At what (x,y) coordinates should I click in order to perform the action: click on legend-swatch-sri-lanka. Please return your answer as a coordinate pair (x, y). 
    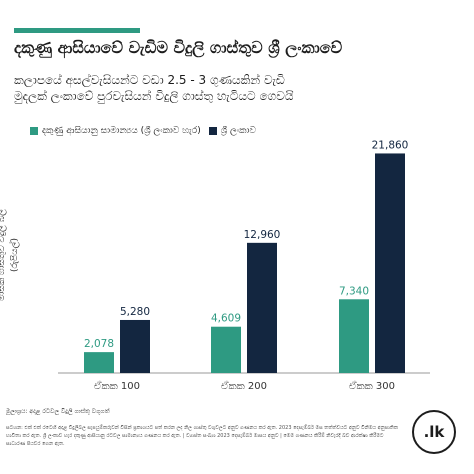
    Looking at the image, I should click on (212, 131).